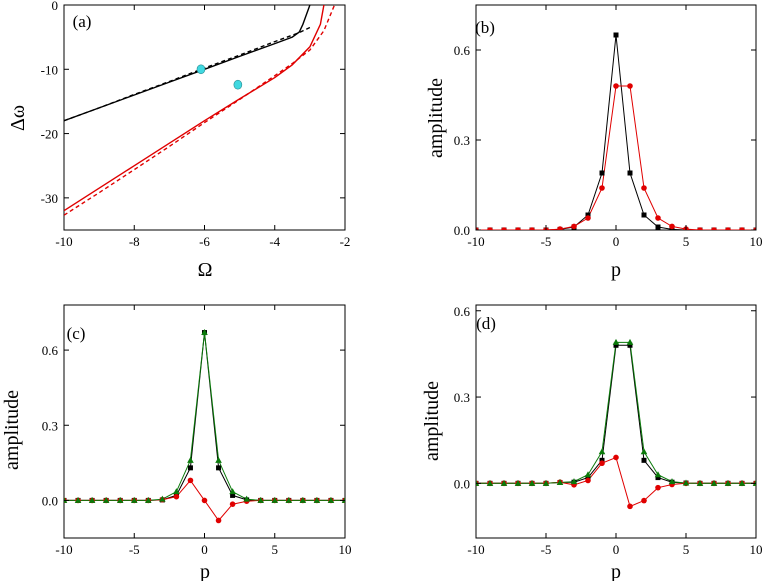 The image size is (763, 581). Describe the element at coordinates (134, 549) in the screenshot. I see `x-tick-label: -5` at that location.